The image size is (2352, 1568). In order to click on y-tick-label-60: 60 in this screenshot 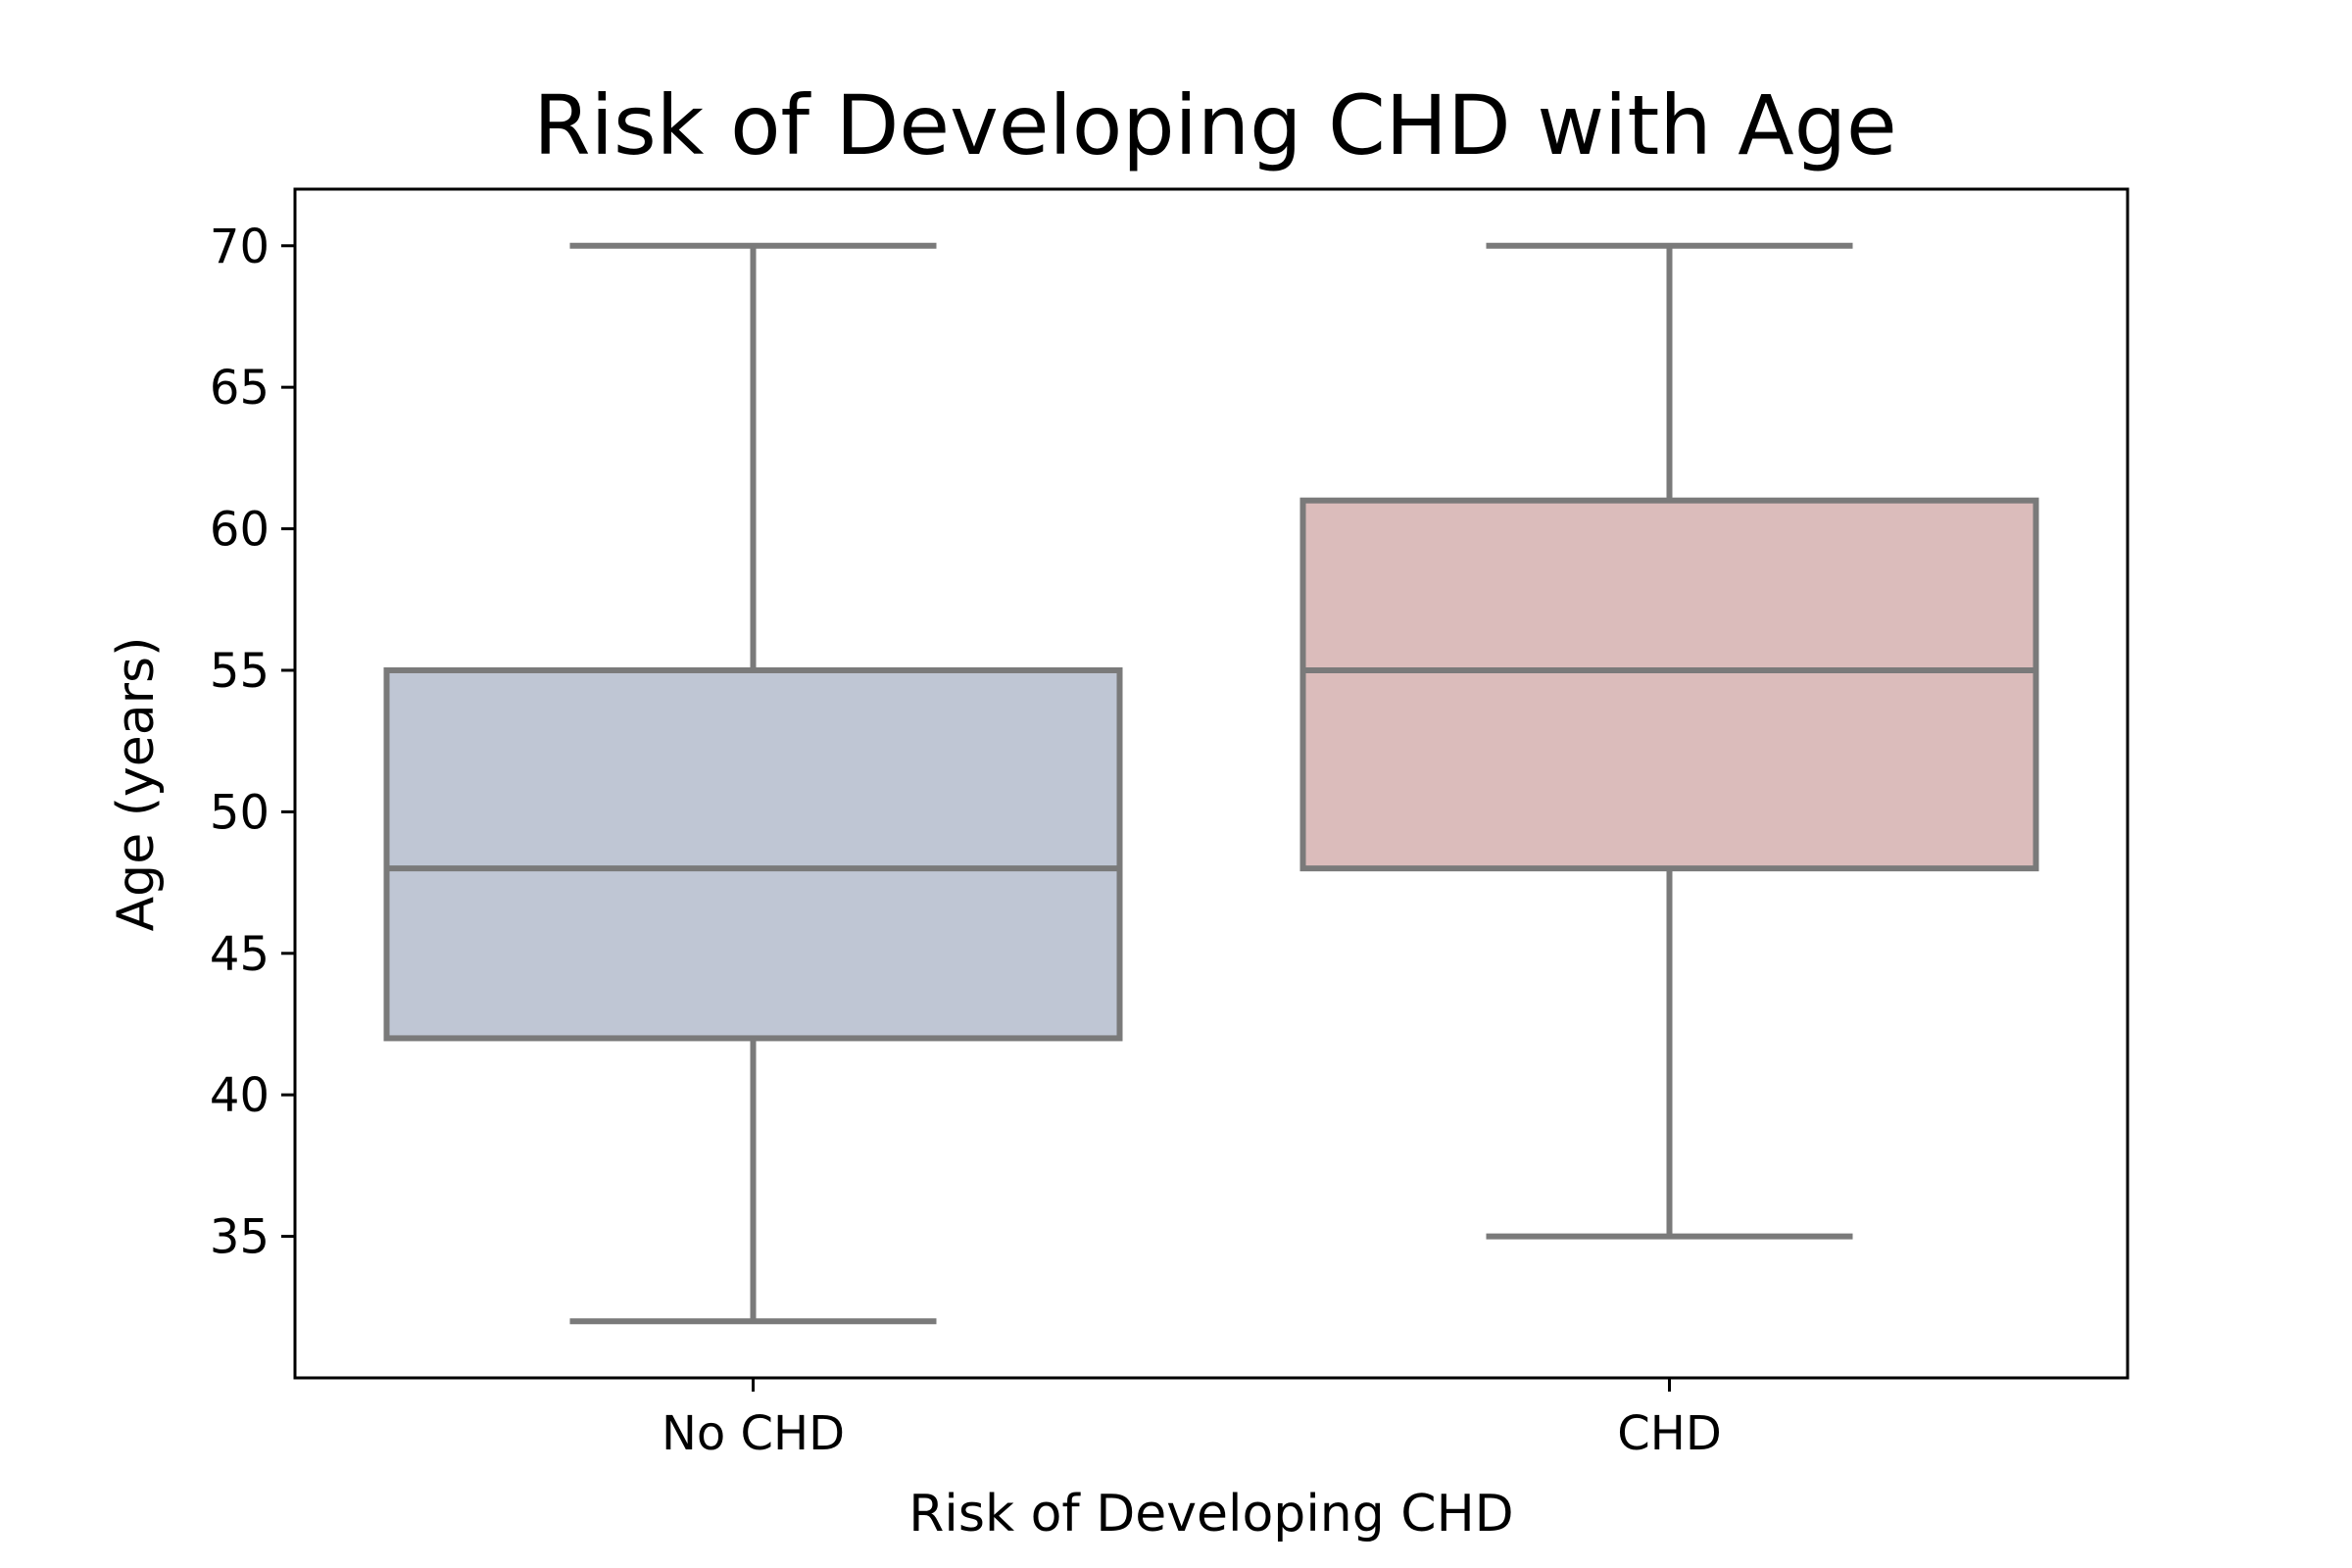, I will do `click(240, 530)`.